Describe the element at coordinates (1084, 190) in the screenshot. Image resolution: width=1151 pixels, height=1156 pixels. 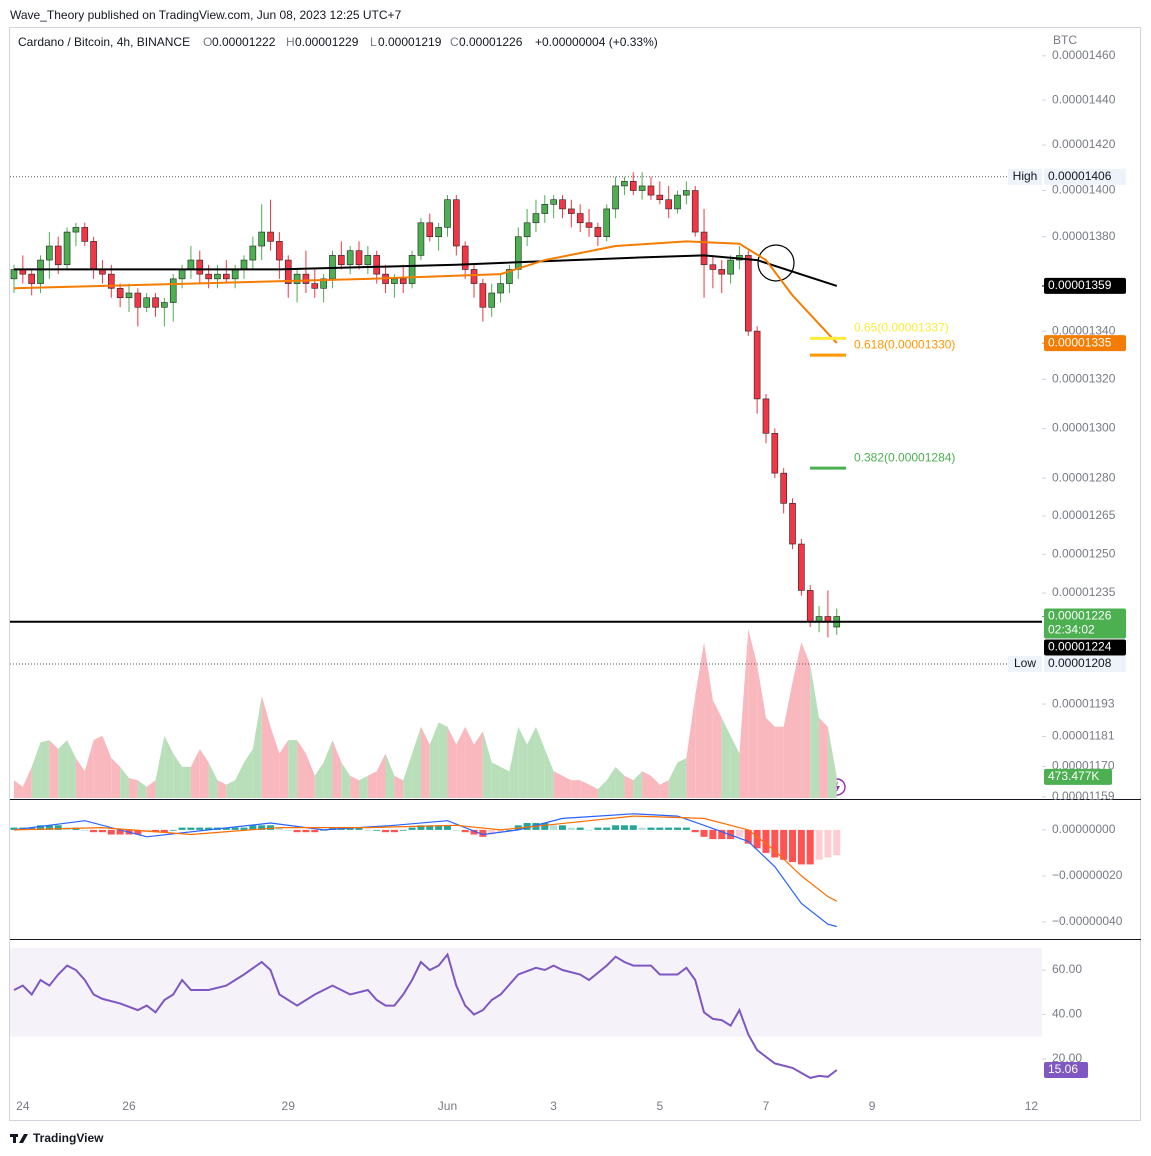
I see `y-tick-label: 0.00001400` at that location.